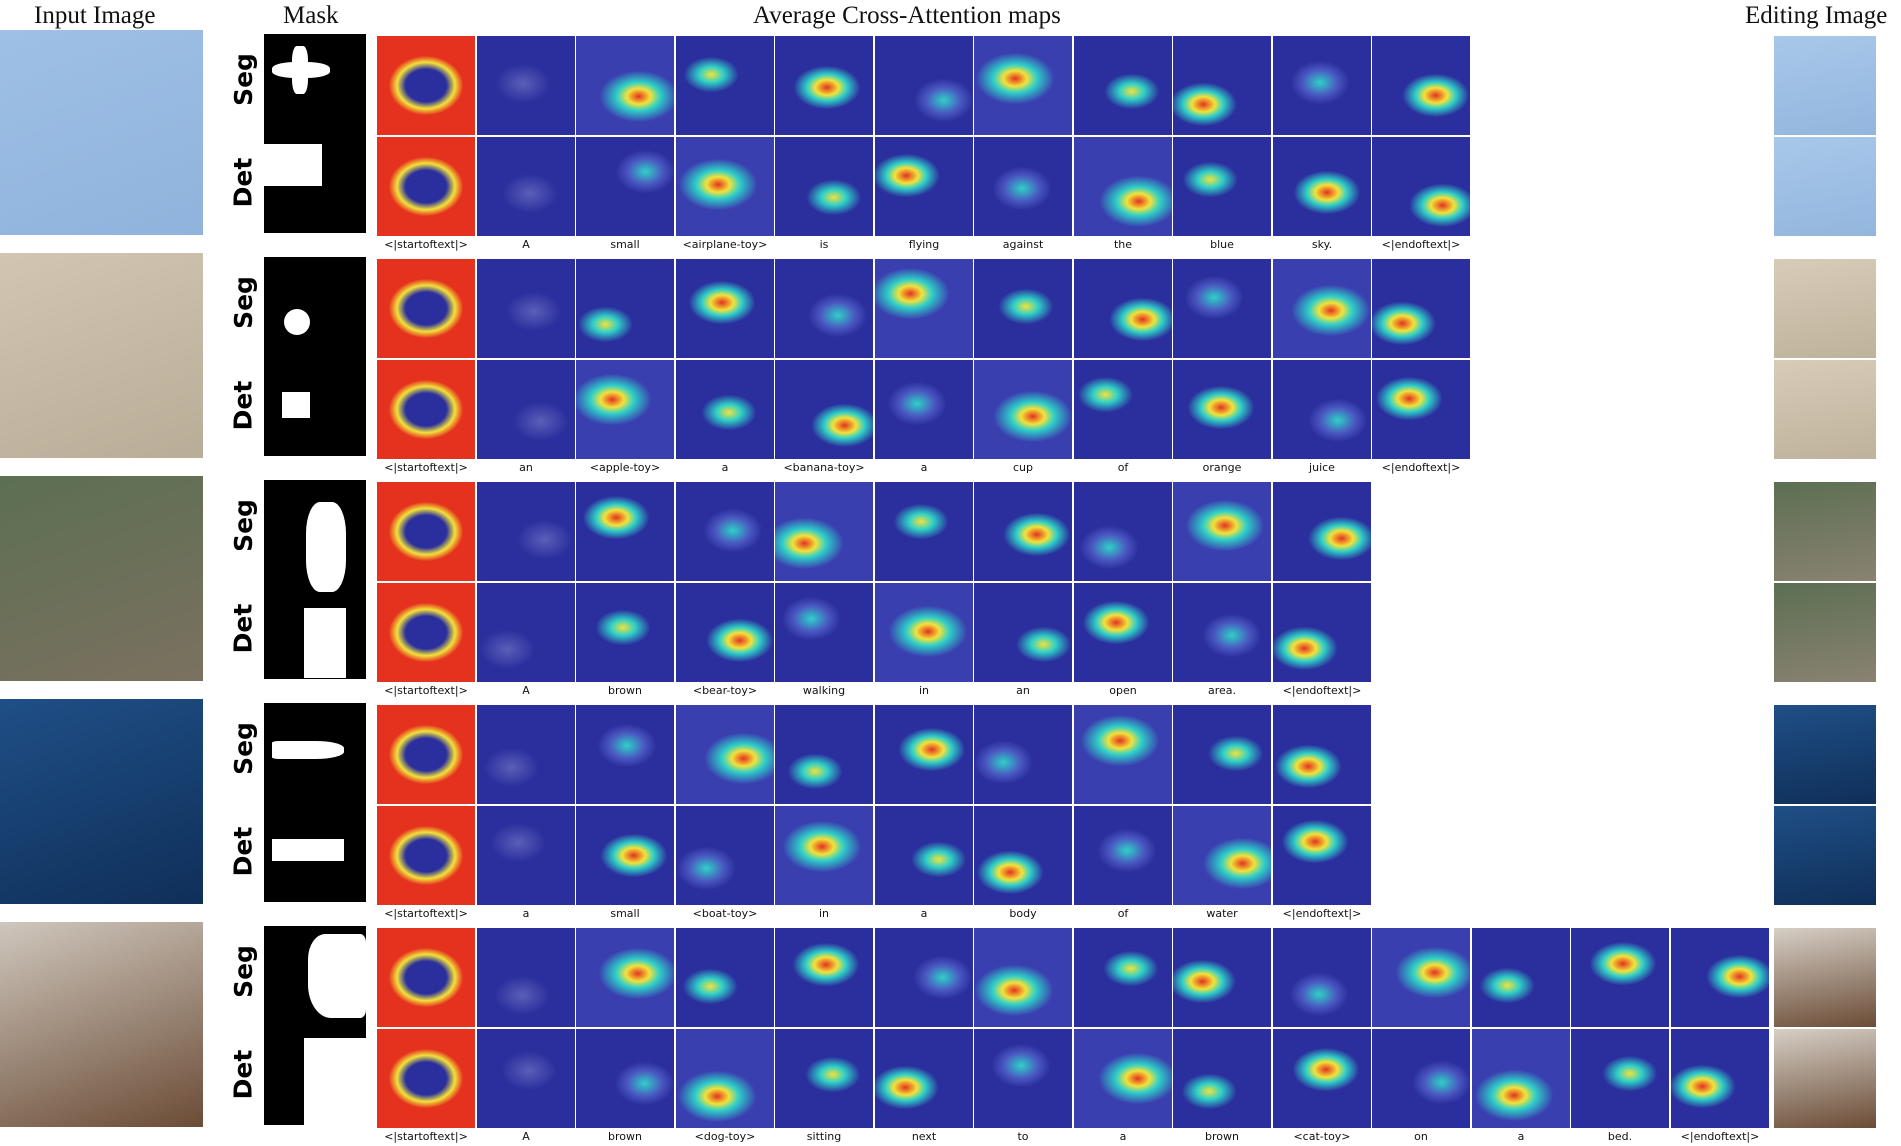 Image resolution: width=1901 pixels, height=1146 pixels. I want to click on token-label: the, so click(1123, 244).